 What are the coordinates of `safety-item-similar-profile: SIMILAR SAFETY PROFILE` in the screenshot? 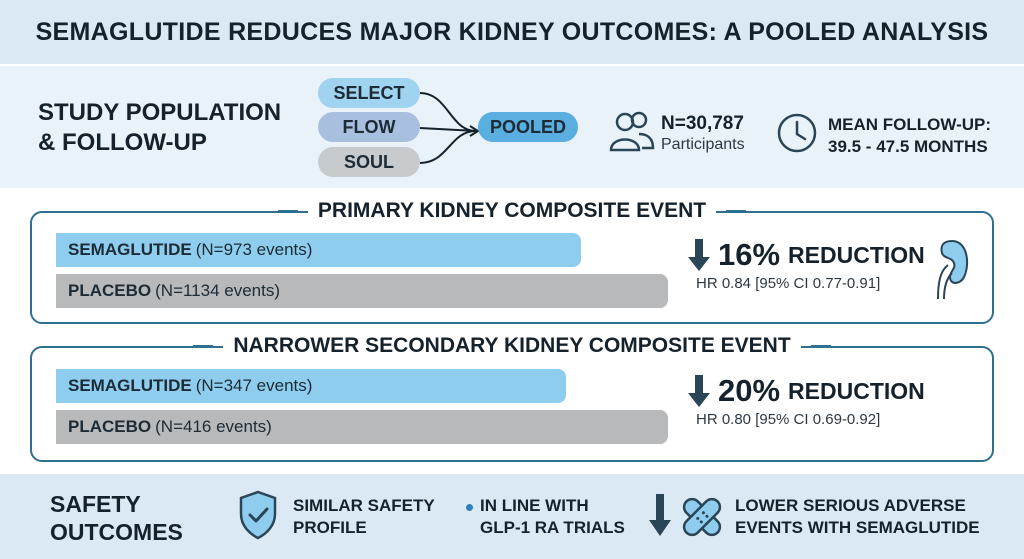 It's located at (364, 517).